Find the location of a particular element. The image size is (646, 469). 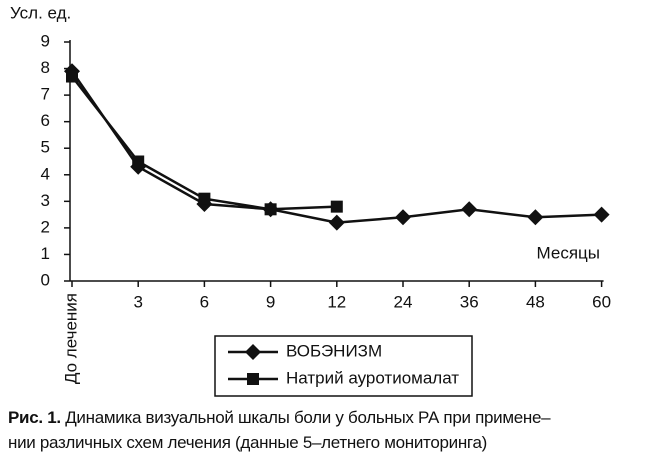

y-axis-label: Усл. ед. is located at coordinates (40, 12).